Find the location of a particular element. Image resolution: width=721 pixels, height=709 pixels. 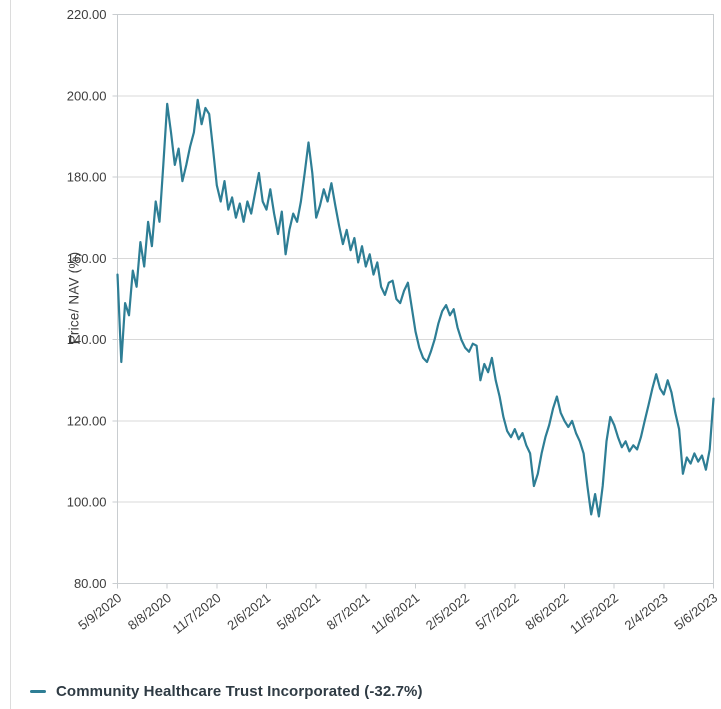

x-tick-label: 8/8/2020 is located at coordinates (149, 611).